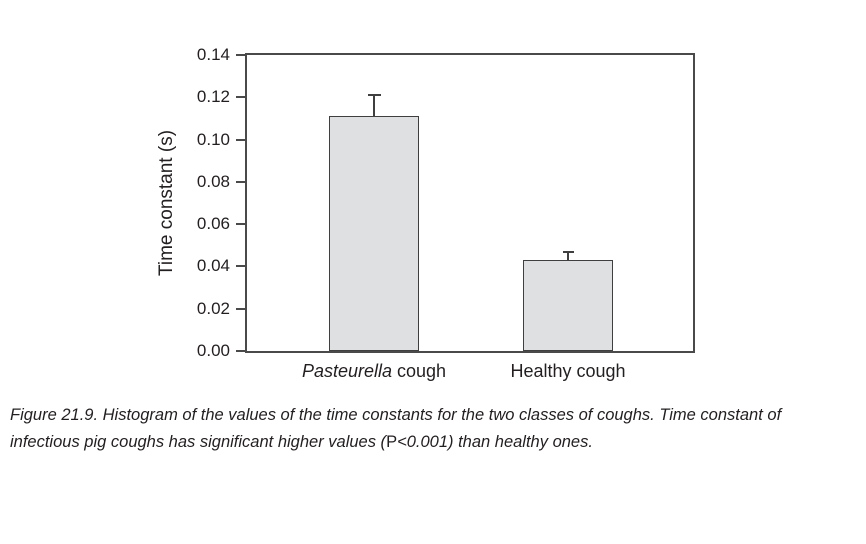 This screenshot has height=544, width=866. What do you see at coordinates (213, 308) in the screenshot?
I see `y-tick-label: 0.02` at bounding box center [213, 308].